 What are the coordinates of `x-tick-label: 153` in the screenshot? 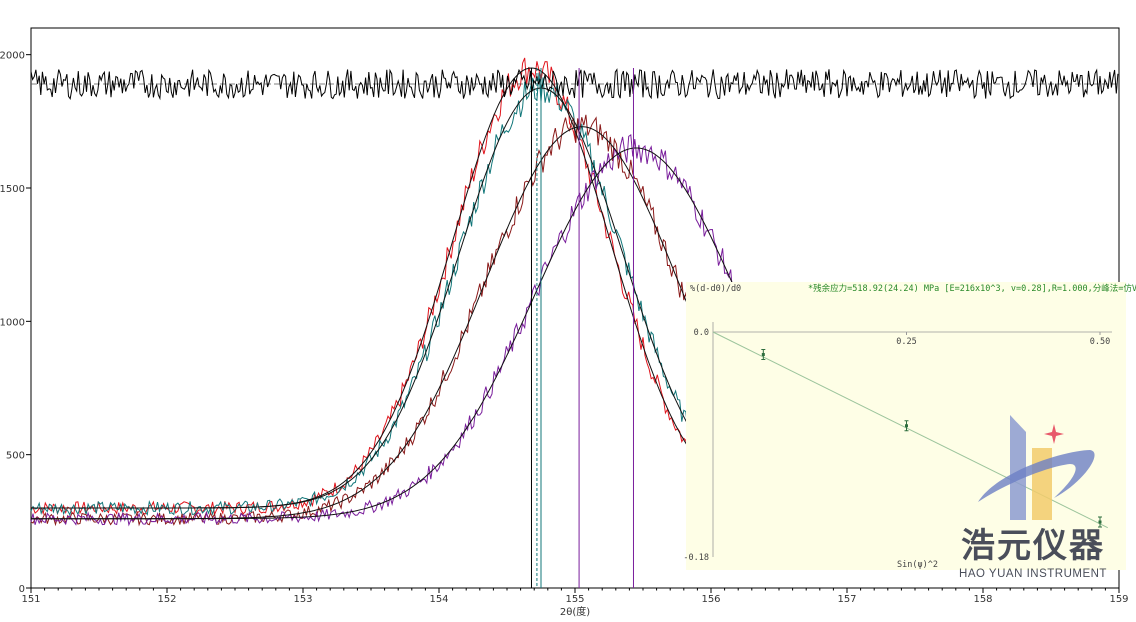 It's located at (302, 599).